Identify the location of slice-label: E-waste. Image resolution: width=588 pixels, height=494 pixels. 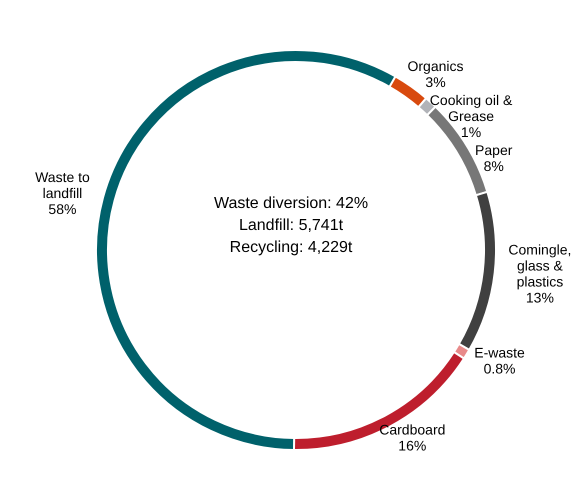
(500, 352).